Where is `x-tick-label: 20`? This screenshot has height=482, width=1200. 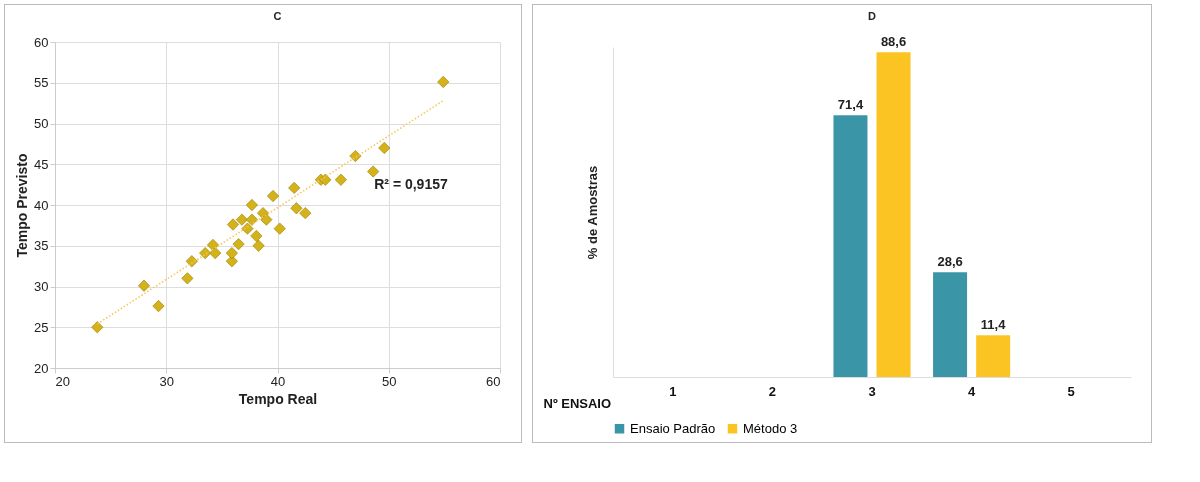 x-tick-label: 20 is located at coordinates (62, 381).